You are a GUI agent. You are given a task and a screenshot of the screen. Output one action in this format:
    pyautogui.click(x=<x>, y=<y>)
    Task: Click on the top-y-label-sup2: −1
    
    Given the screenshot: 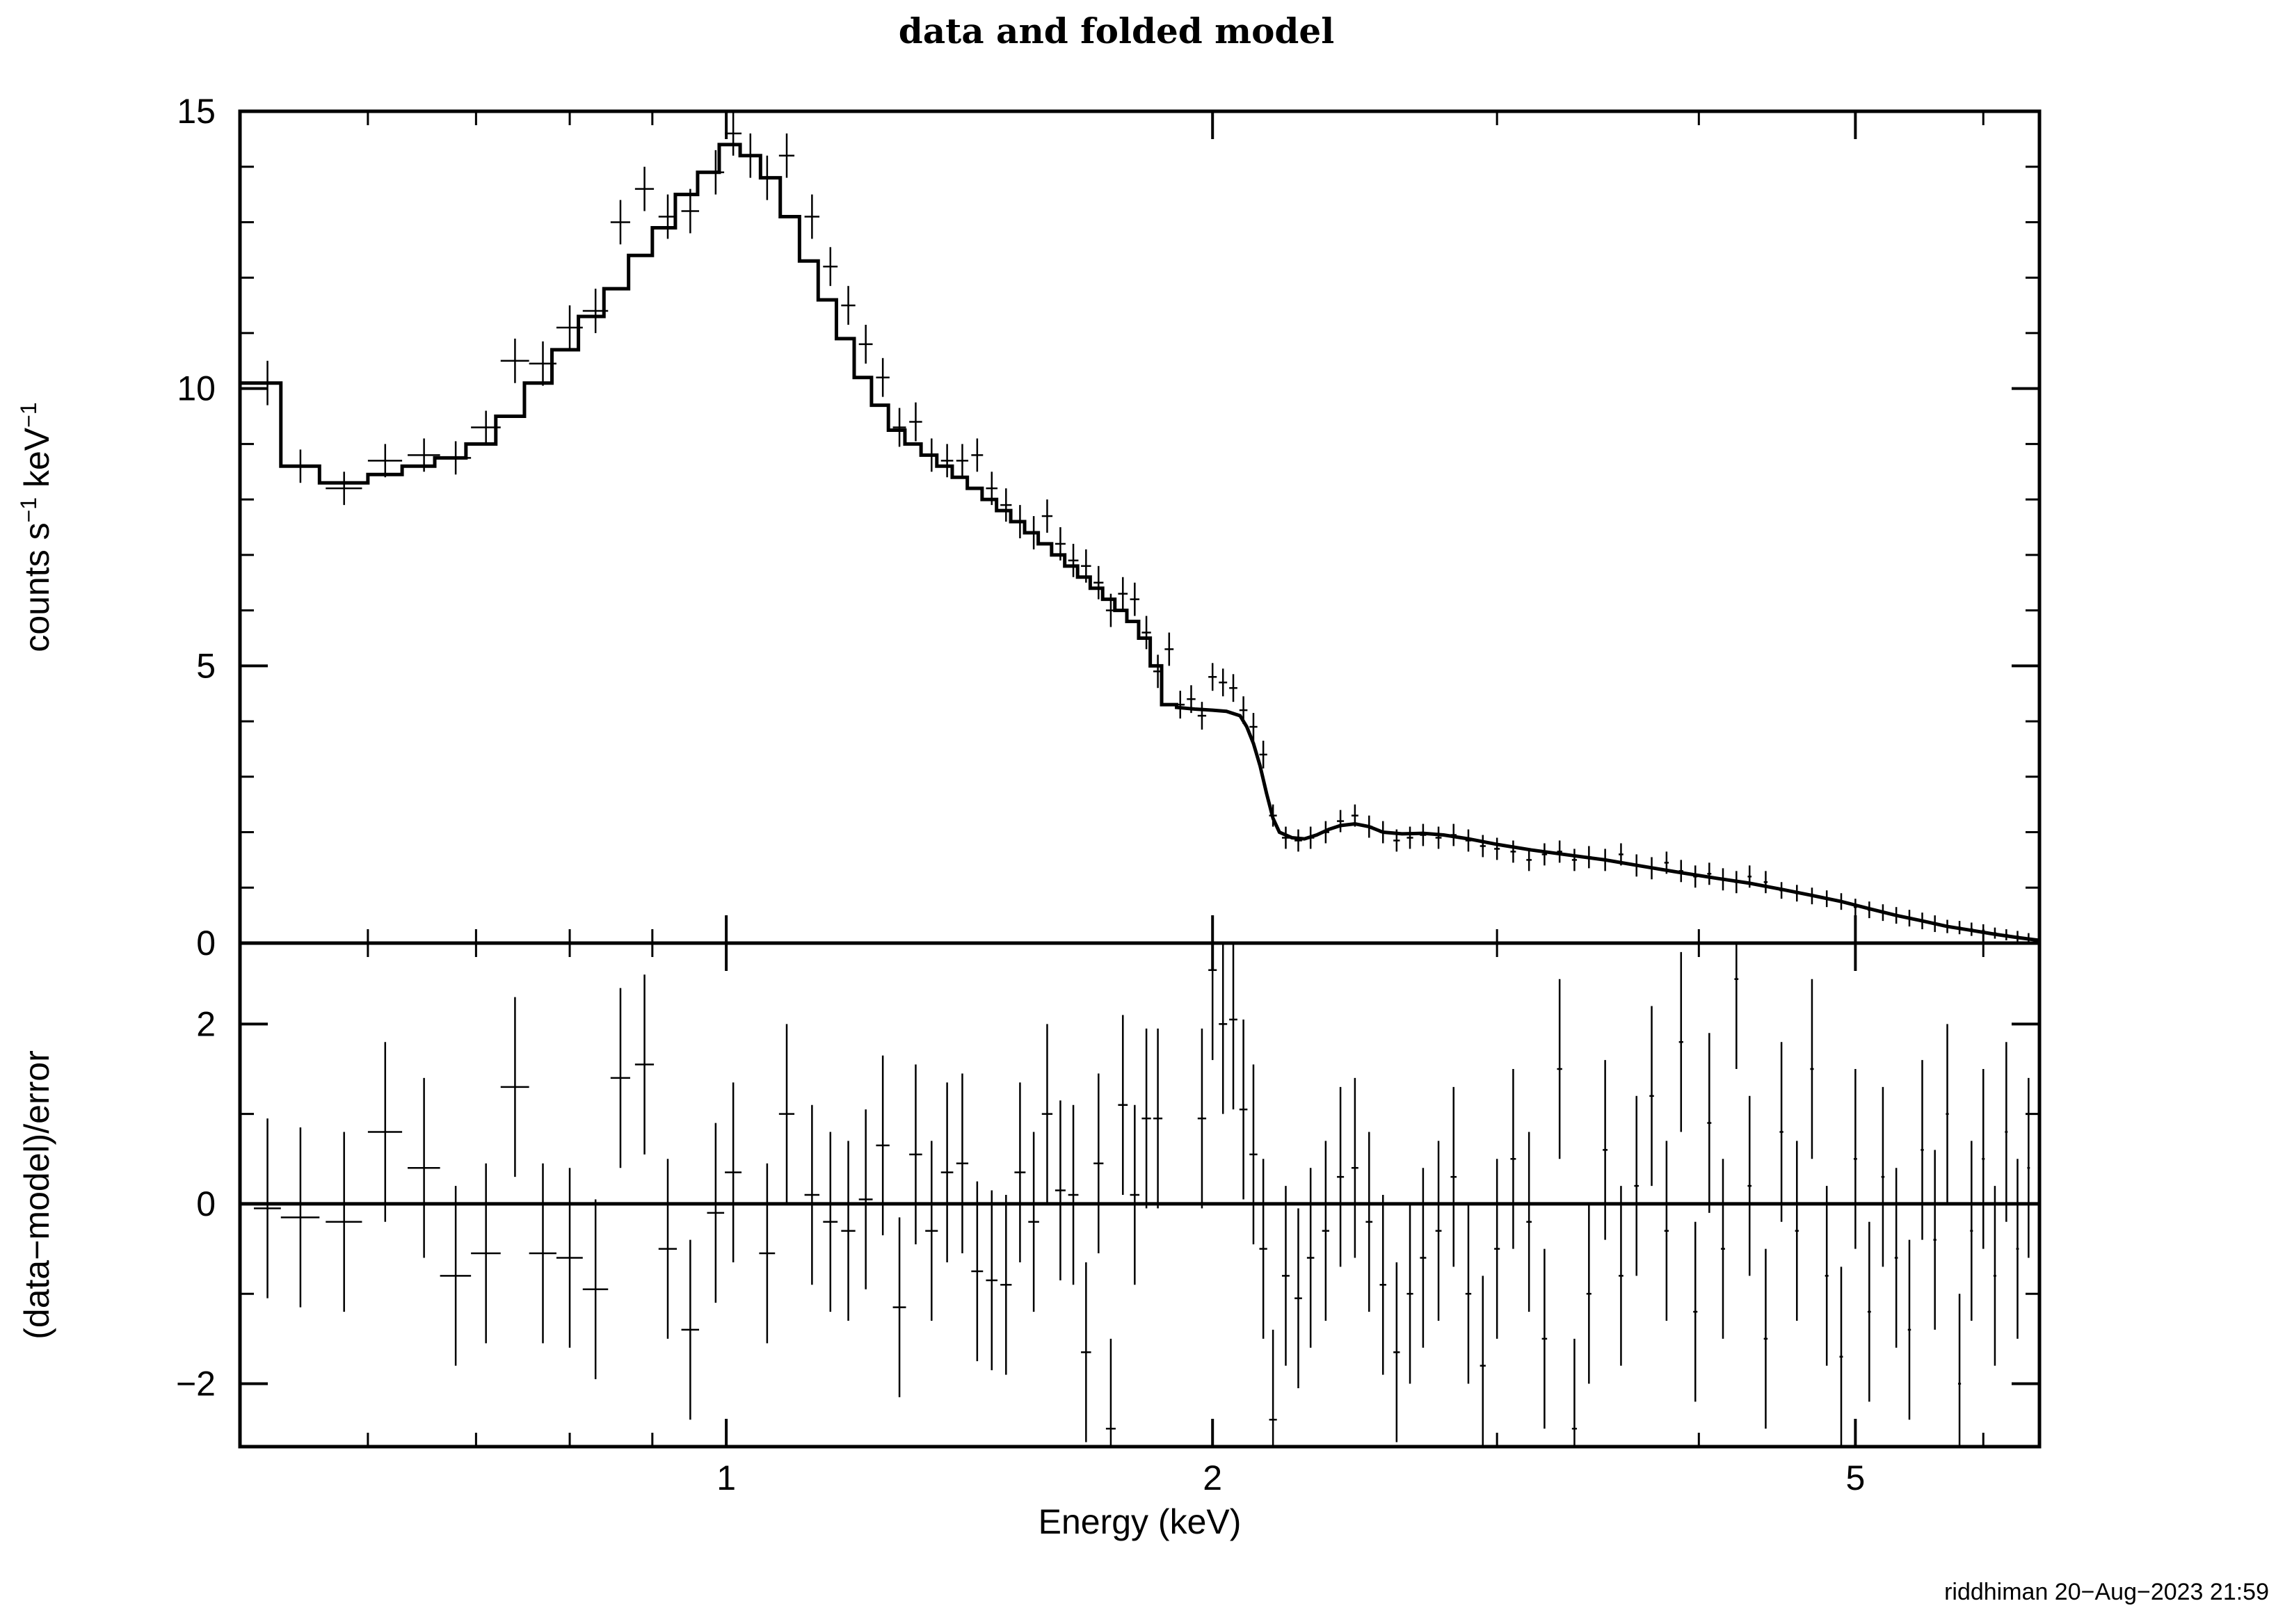 What is the action you would take?
    pyautogui.click(x=28, y=415)
    